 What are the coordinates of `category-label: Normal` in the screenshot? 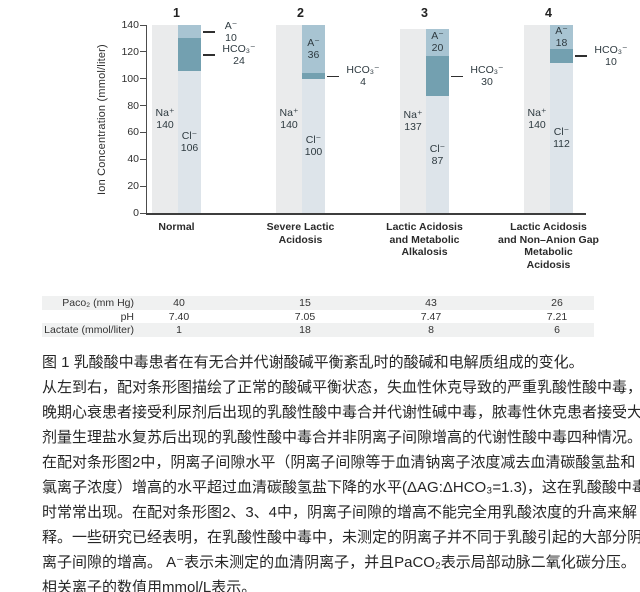 It's located at (177, 227).